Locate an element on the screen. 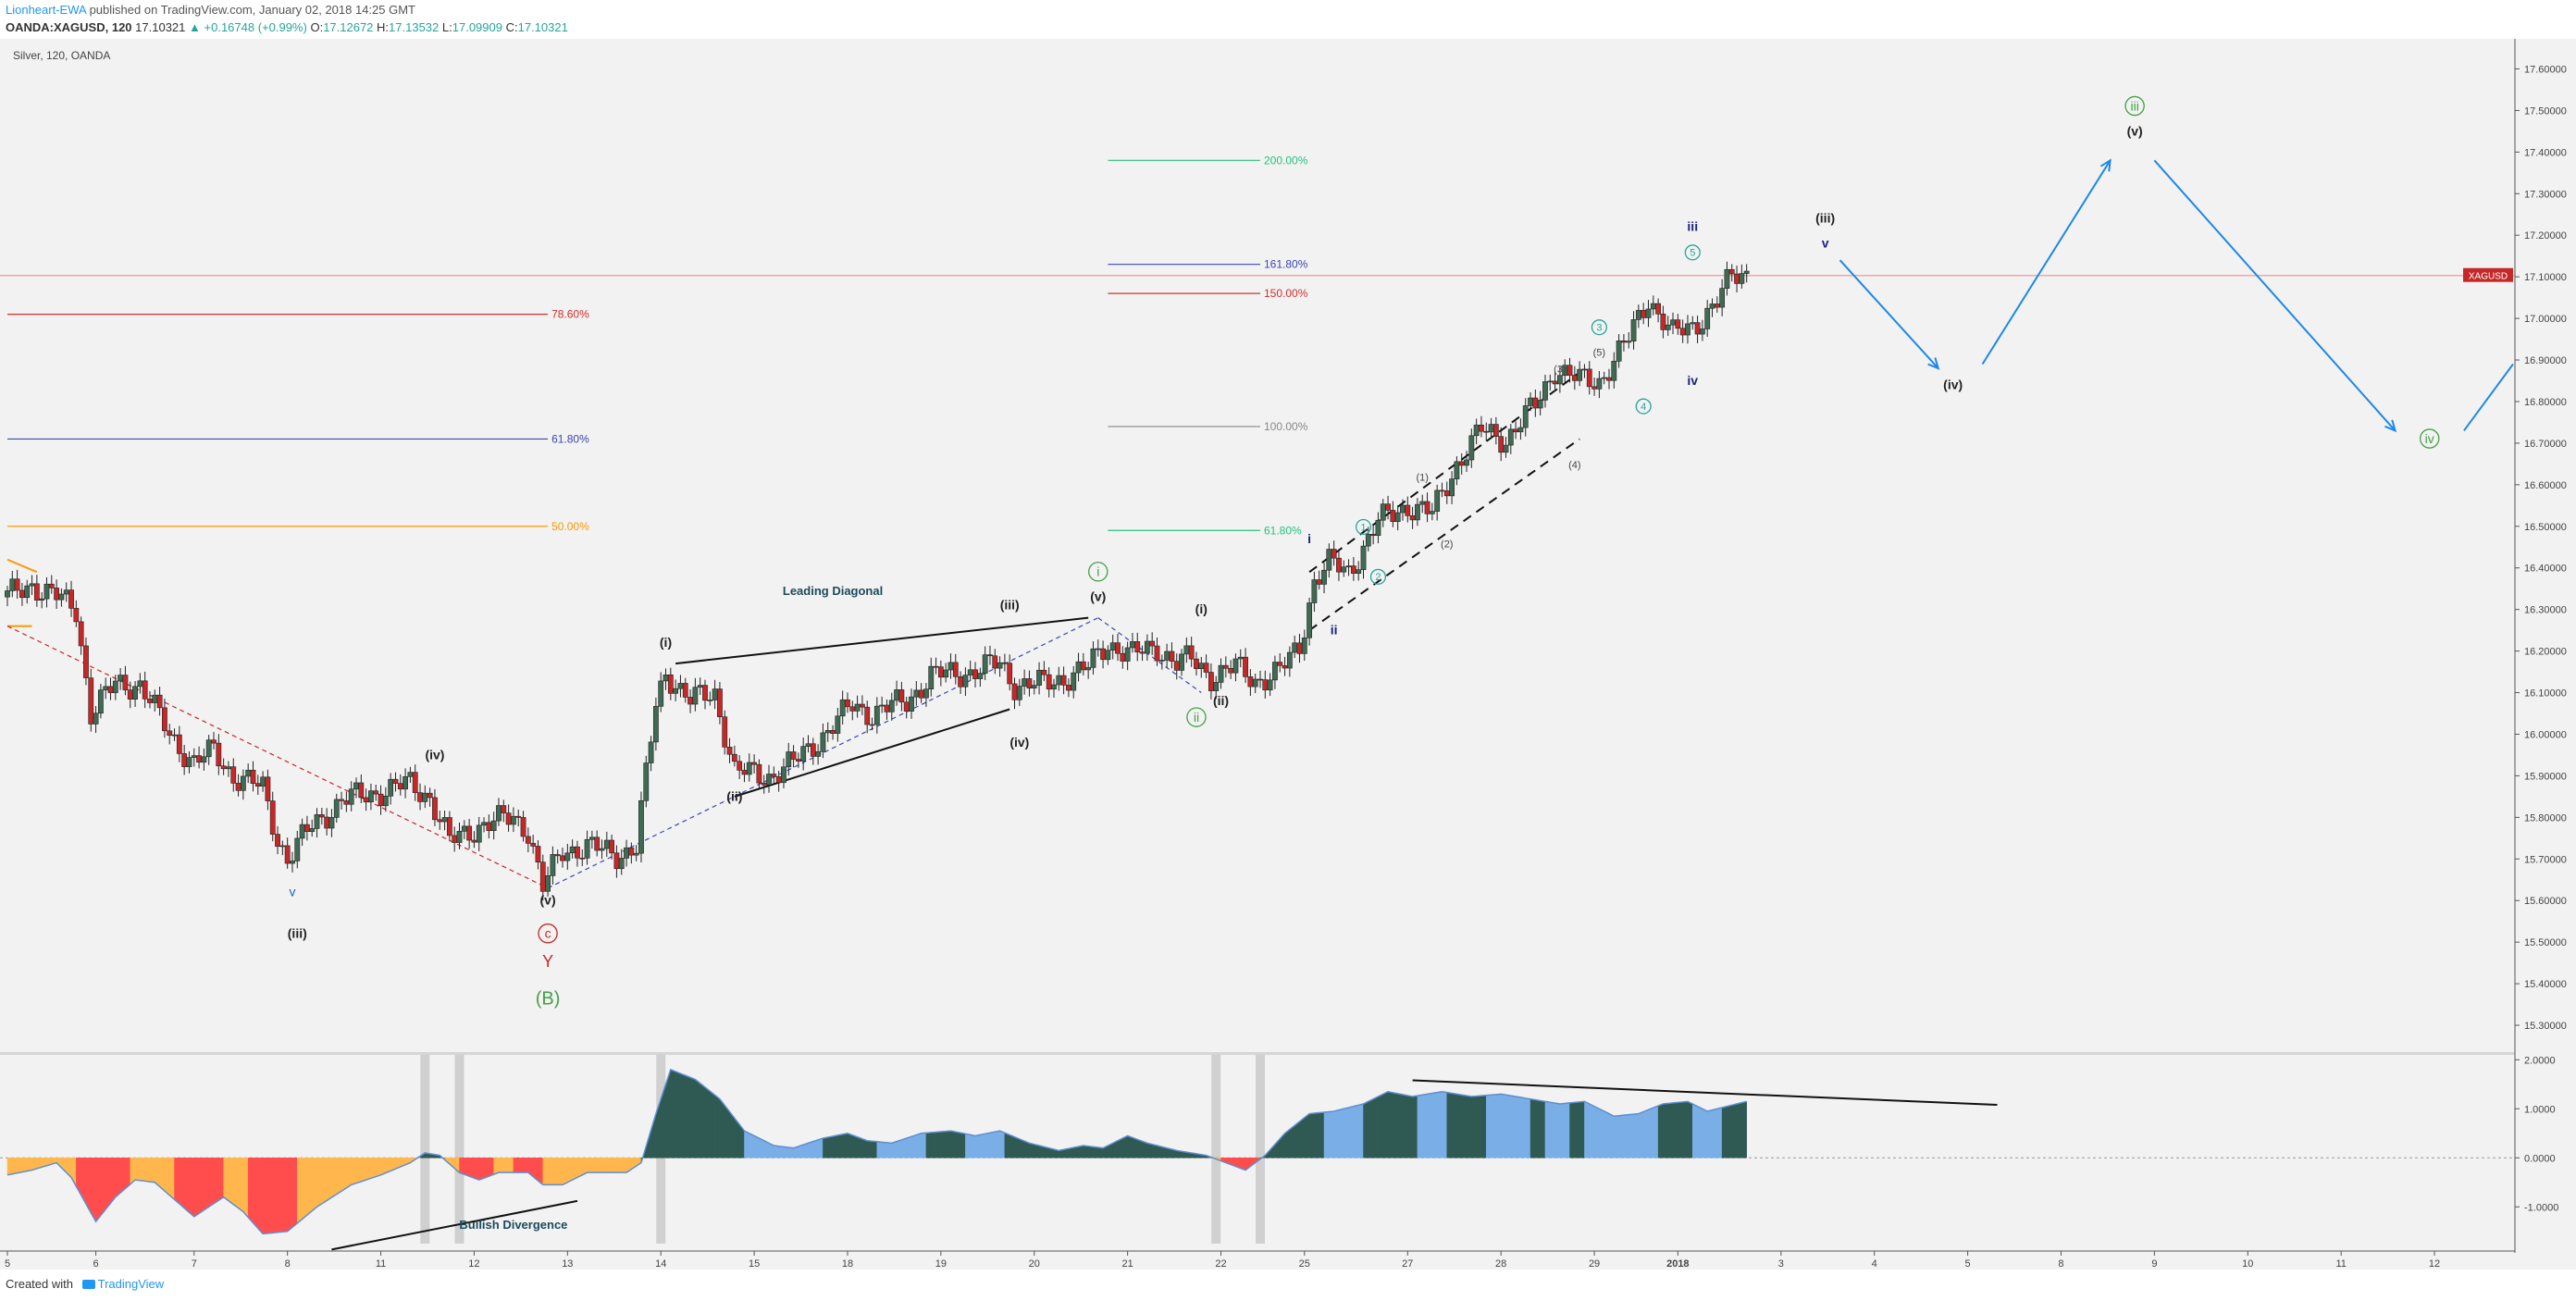 This screenshot has width=2576, height=1301. x-tick-label: 6 is located at coordinates (96, 1264).